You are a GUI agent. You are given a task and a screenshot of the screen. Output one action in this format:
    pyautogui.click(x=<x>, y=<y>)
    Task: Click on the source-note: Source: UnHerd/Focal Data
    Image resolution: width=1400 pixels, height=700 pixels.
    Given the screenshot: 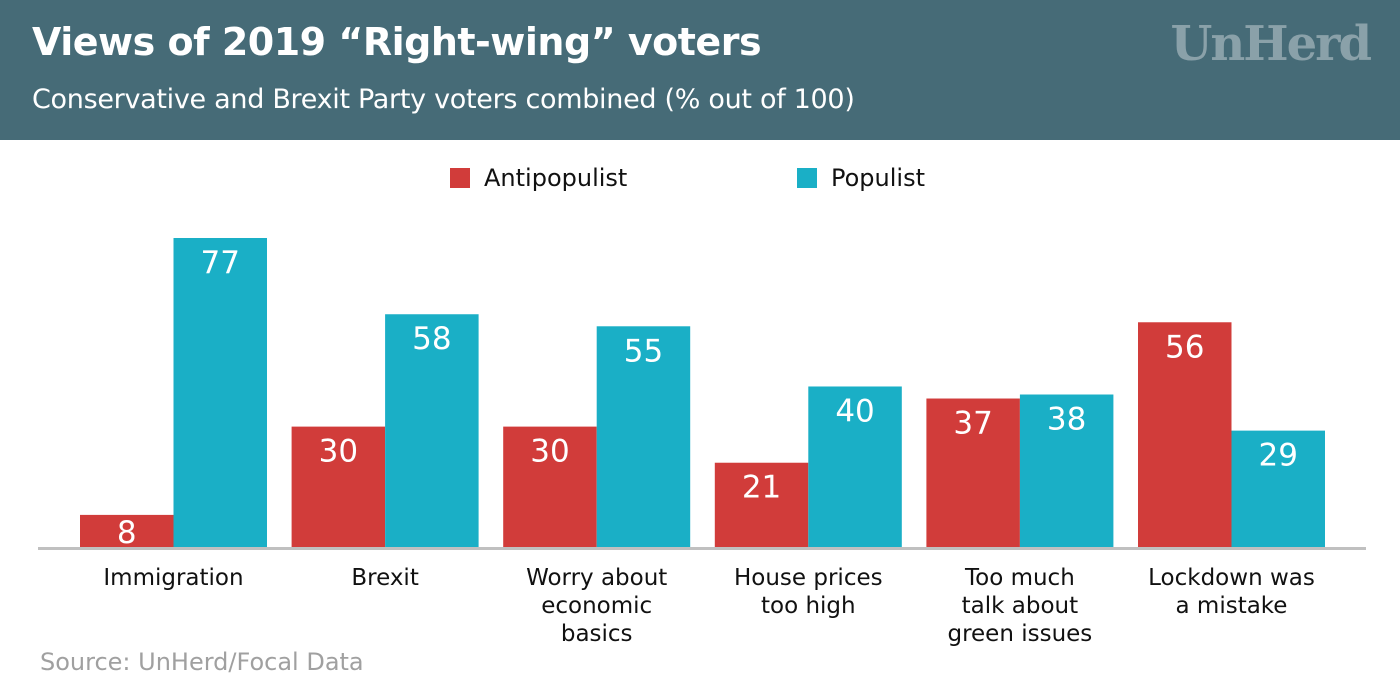 What is the action you would take?
    pyautogui.click(x=202, y=662)
    